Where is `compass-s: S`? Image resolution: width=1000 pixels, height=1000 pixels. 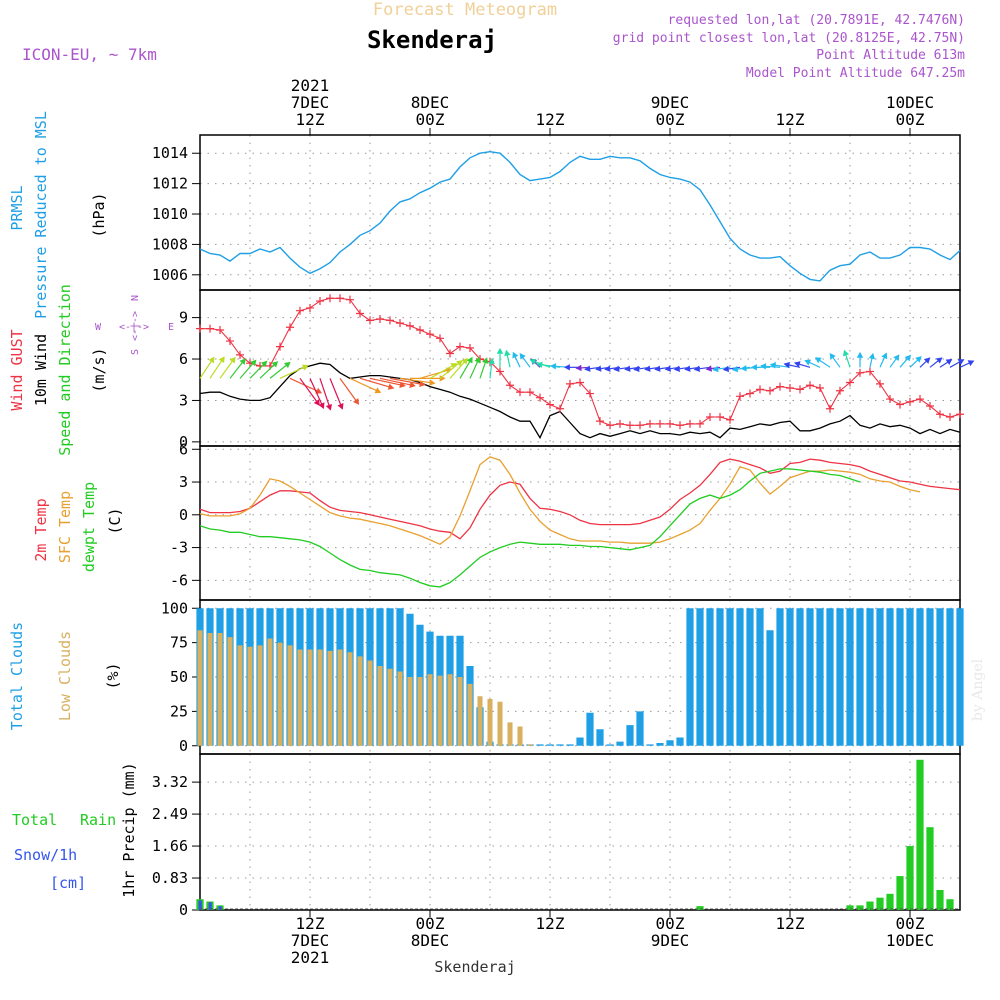
compass-s: S is located at coordinates (135, 352).